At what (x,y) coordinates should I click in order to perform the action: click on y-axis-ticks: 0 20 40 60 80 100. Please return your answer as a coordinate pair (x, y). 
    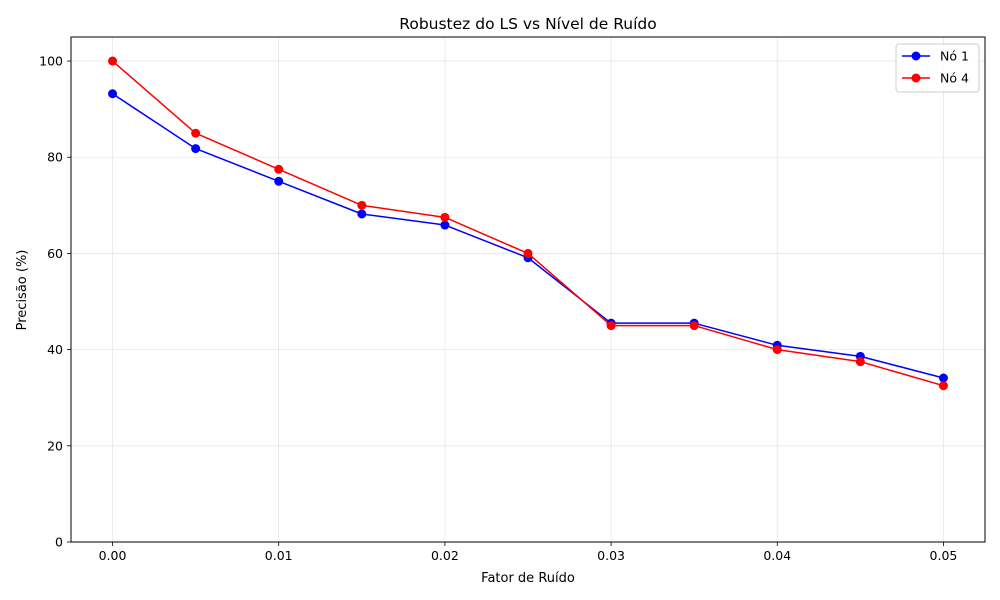
    Looking at the image, I should click on (55, 302).